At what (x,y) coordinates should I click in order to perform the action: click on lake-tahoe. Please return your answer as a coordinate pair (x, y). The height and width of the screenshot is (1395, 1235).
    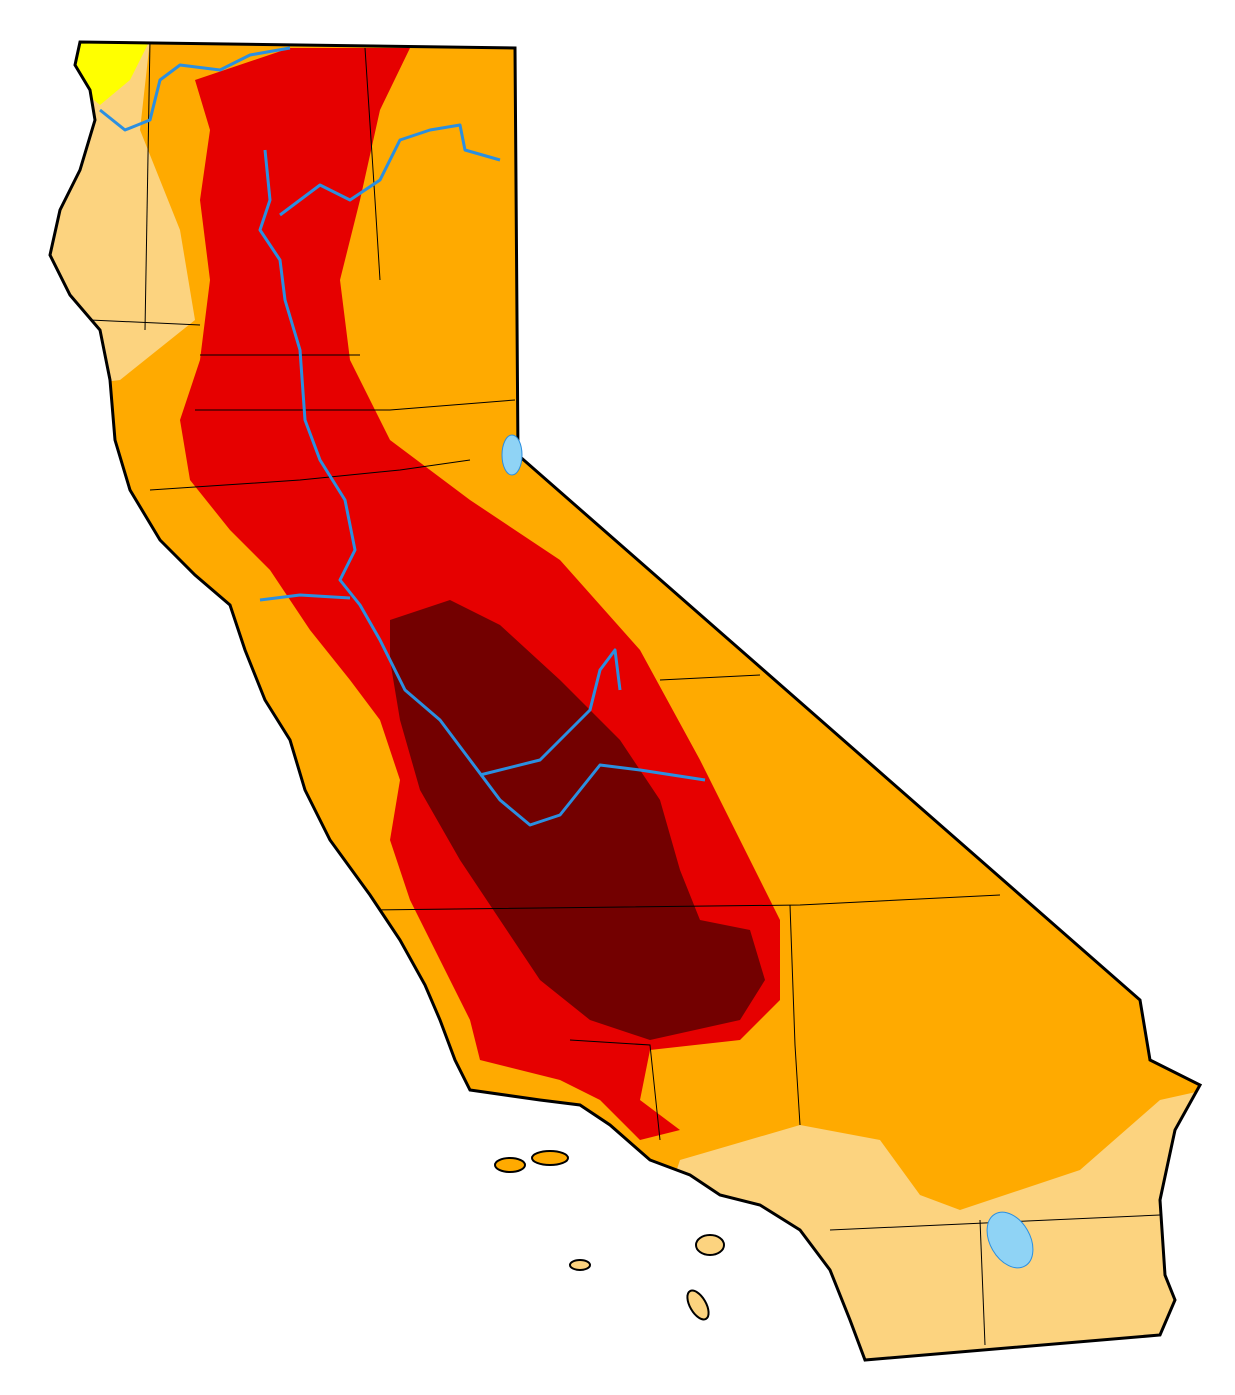
    Looking at the image, I should click on (512, 455).